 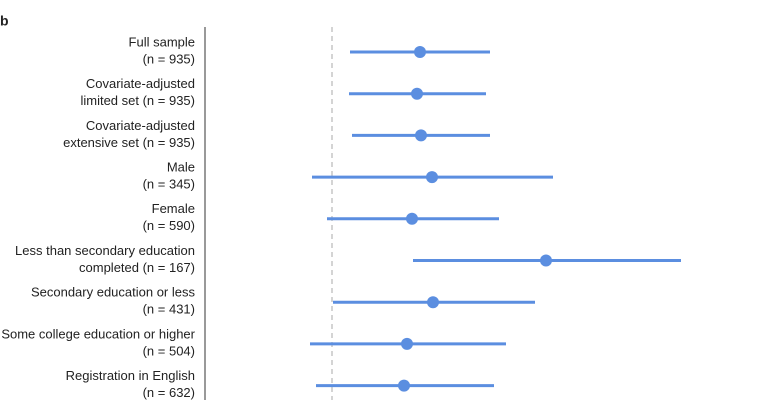 I want to click on row-label: Male, so click(x=181, y=167).